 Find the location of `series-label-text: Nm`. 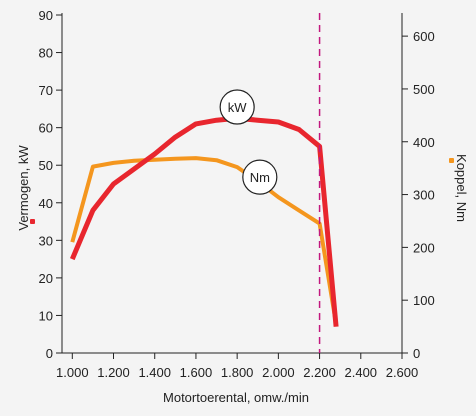

series-label-text: Nm is located at coordinates (260, 177).